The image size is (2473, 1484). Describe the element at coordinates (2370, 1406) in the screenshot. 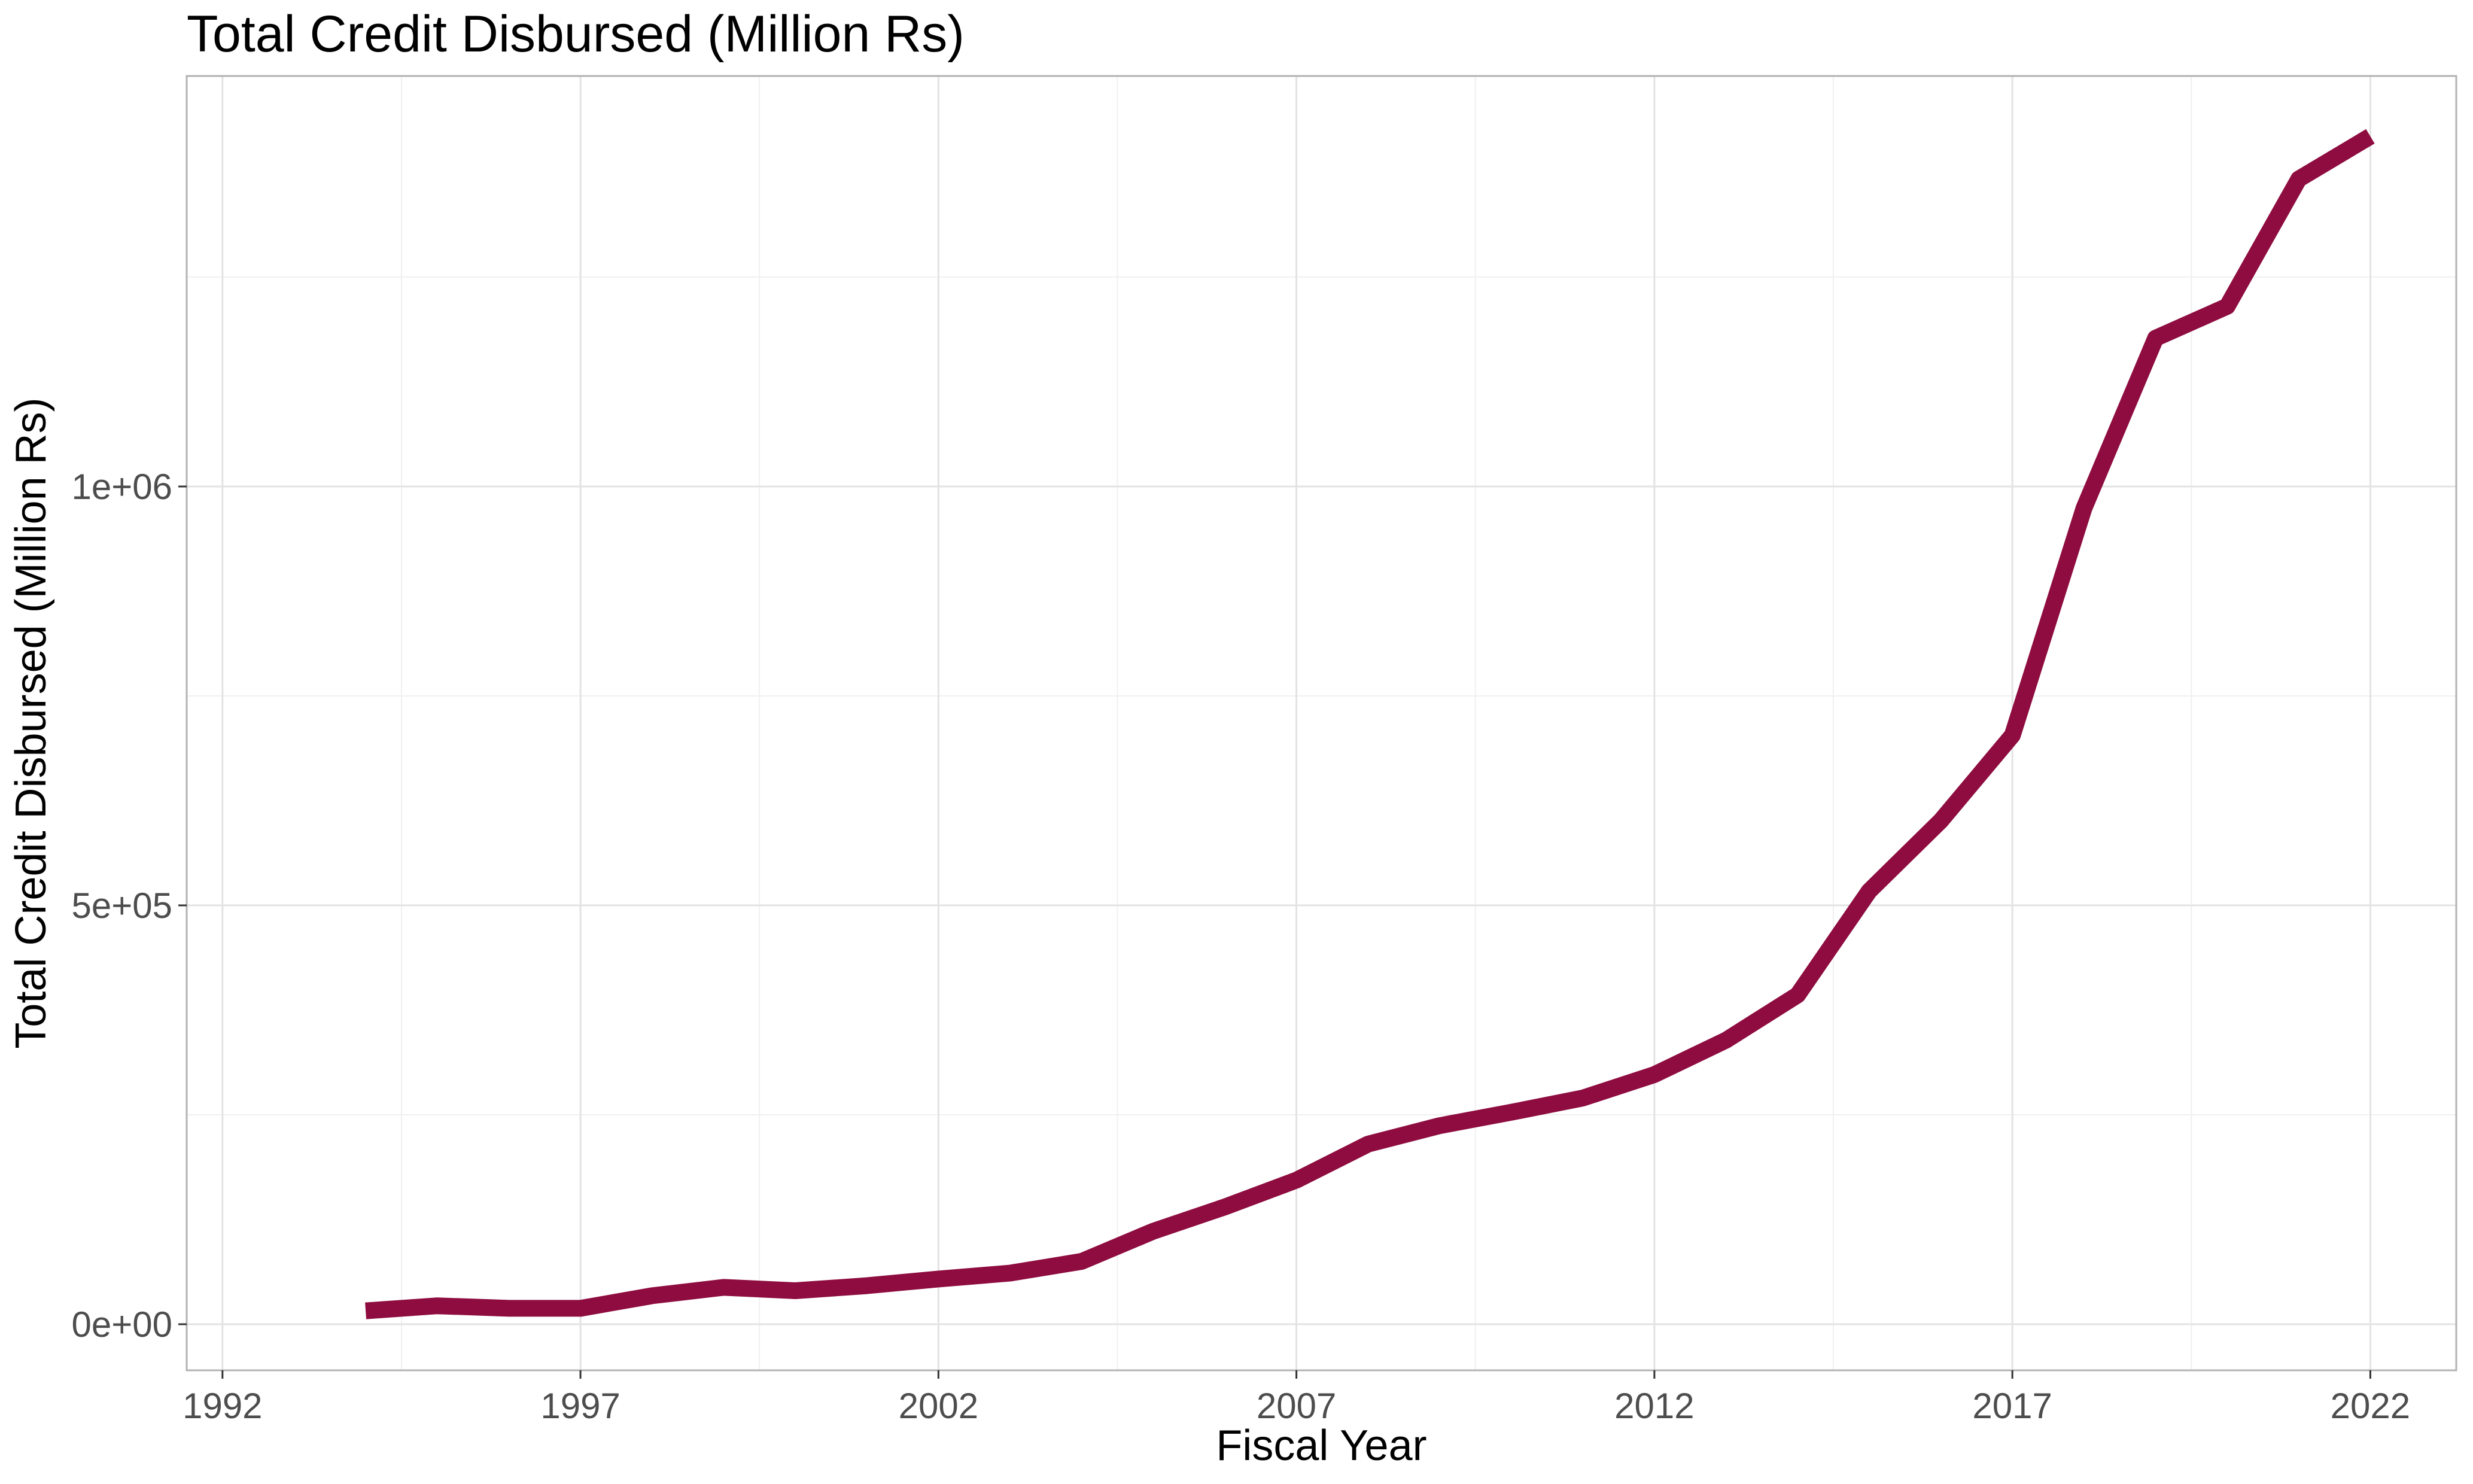

I see `x-tick-label: 2022` at that location.